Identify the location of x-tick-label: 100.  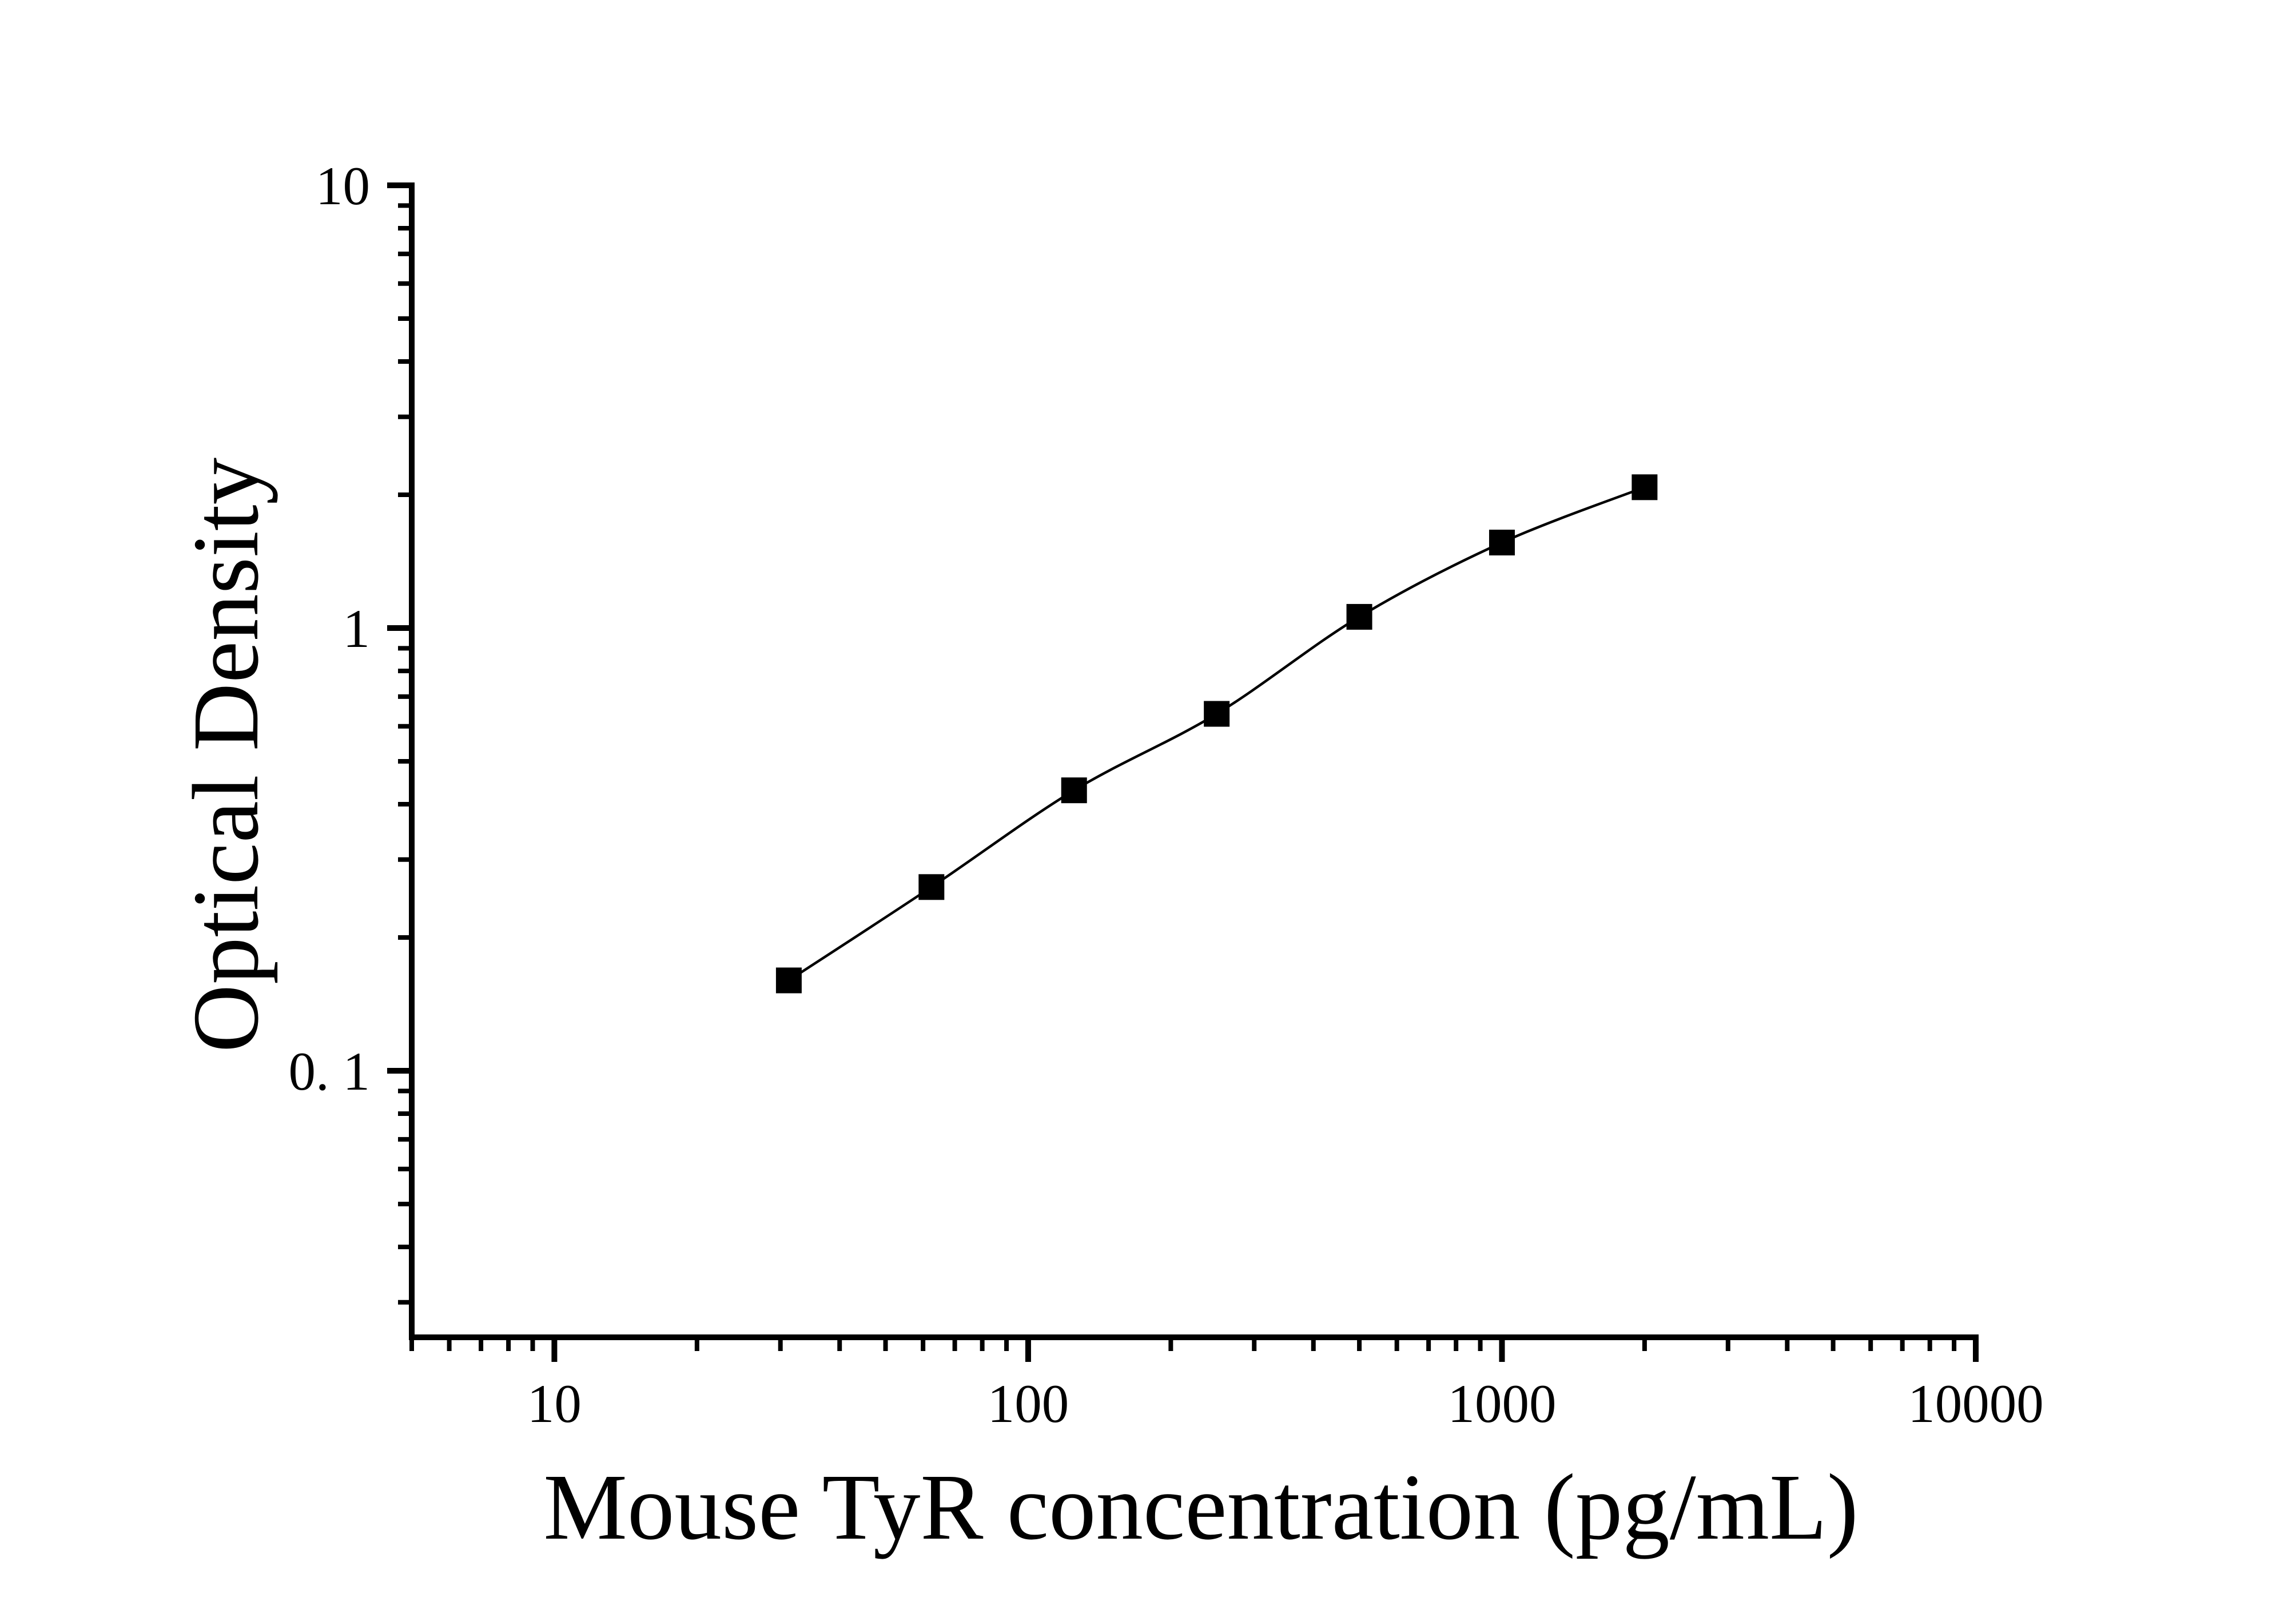
(1028, 1403).